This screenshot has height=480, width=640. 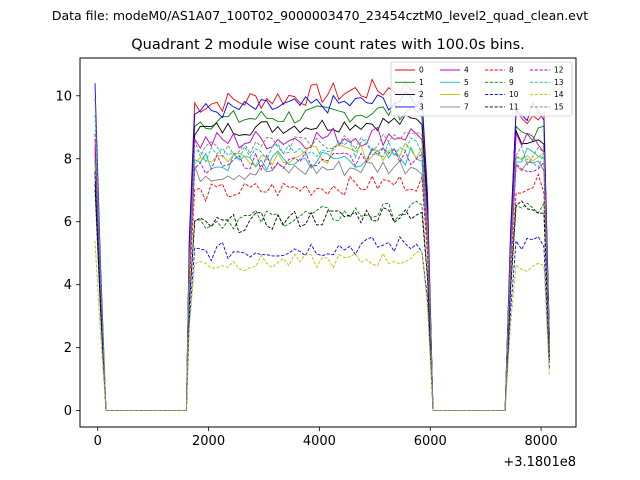 I want to click on x-tick-label: 6000, so click(x=430, y=441).